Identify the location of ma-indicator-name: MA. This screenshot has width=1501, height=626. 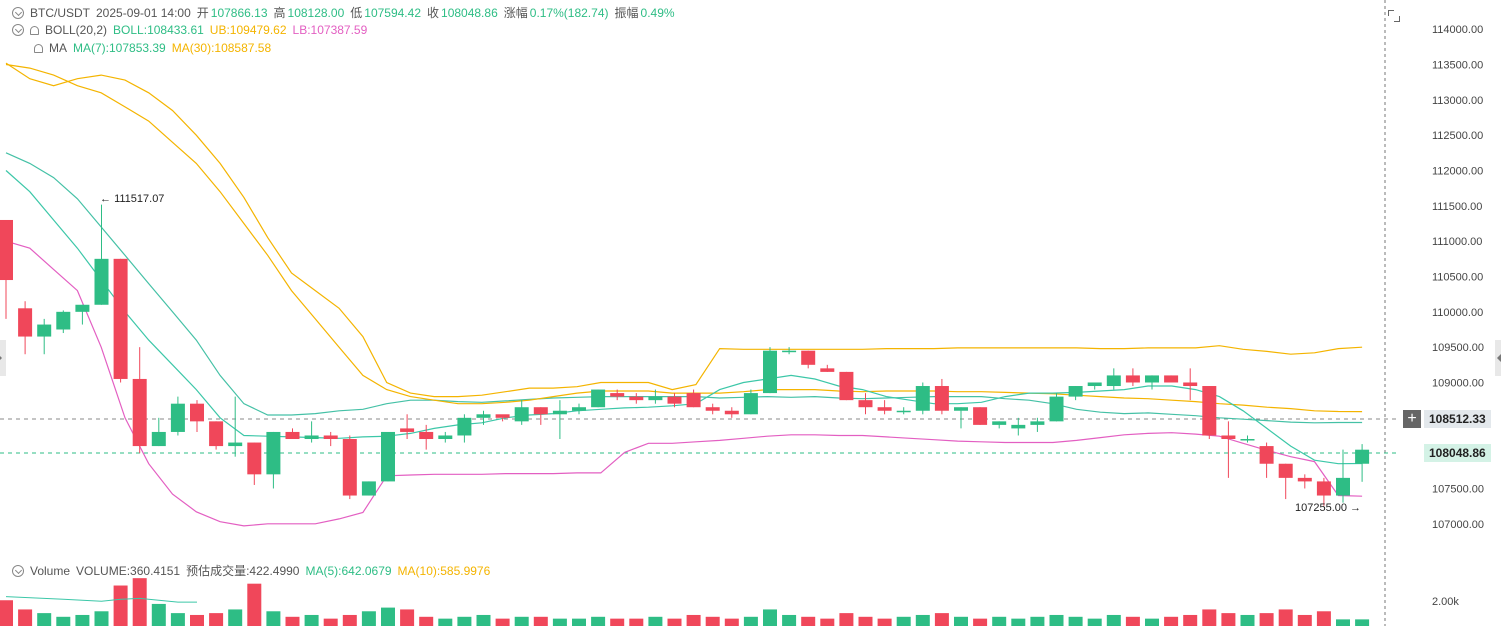
(58, 48).